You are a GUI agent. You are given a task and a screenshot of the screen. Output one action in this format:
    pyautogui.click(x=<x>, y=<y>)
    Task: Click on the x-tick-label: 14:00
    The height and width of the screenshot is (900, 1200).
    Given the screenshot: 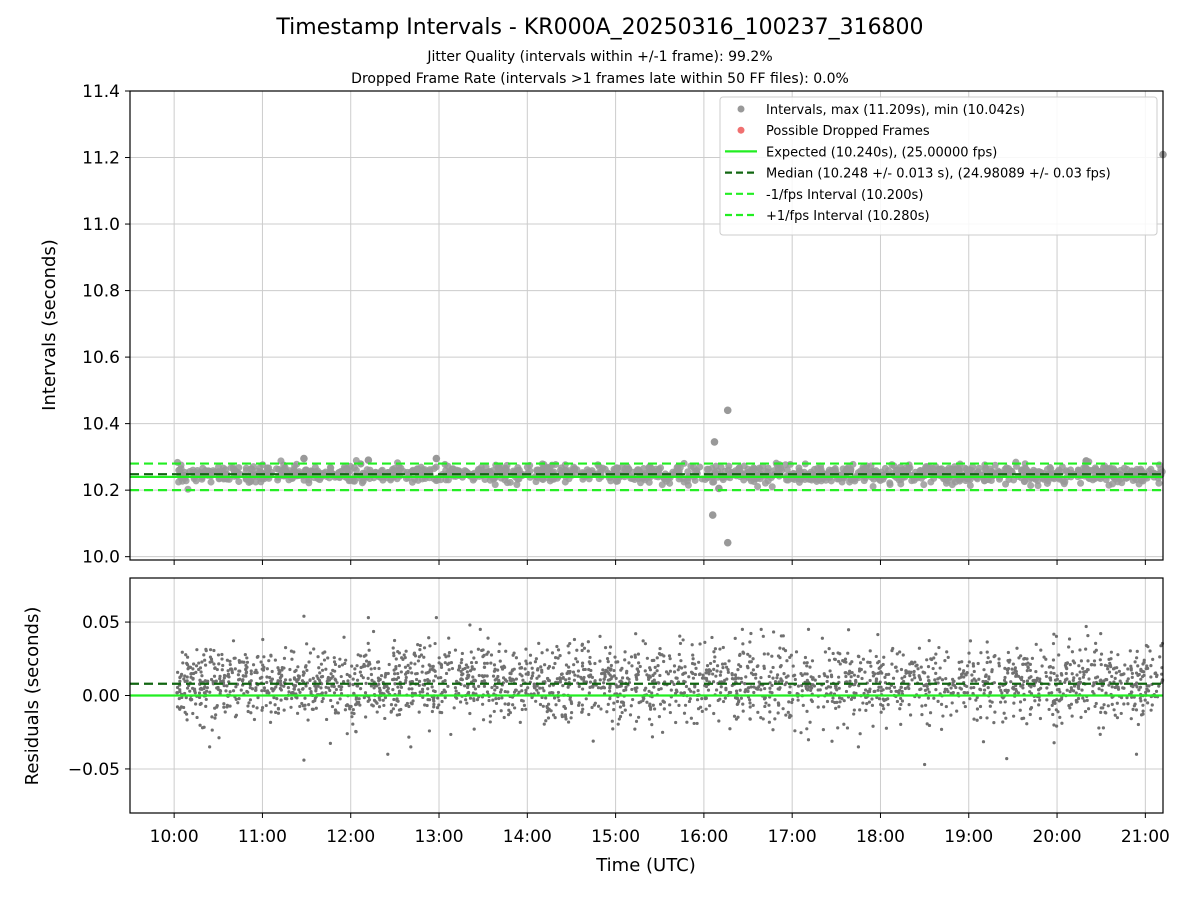 What is the action you would take?
    pyautogui.click(x=527, y=837)
    